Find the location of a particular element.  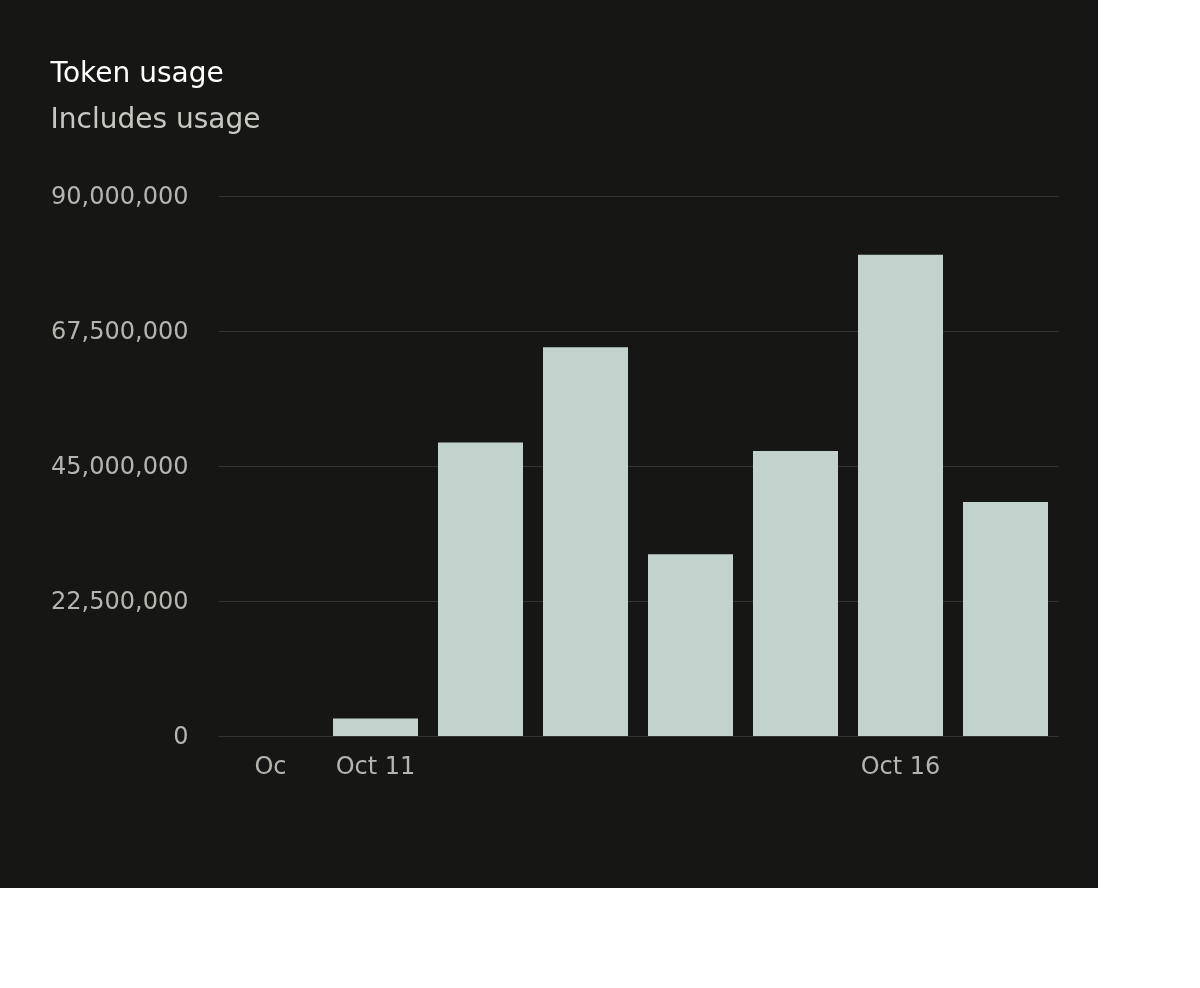

y-tick-label: 22,500,000 is located at coordinates (120, 600).